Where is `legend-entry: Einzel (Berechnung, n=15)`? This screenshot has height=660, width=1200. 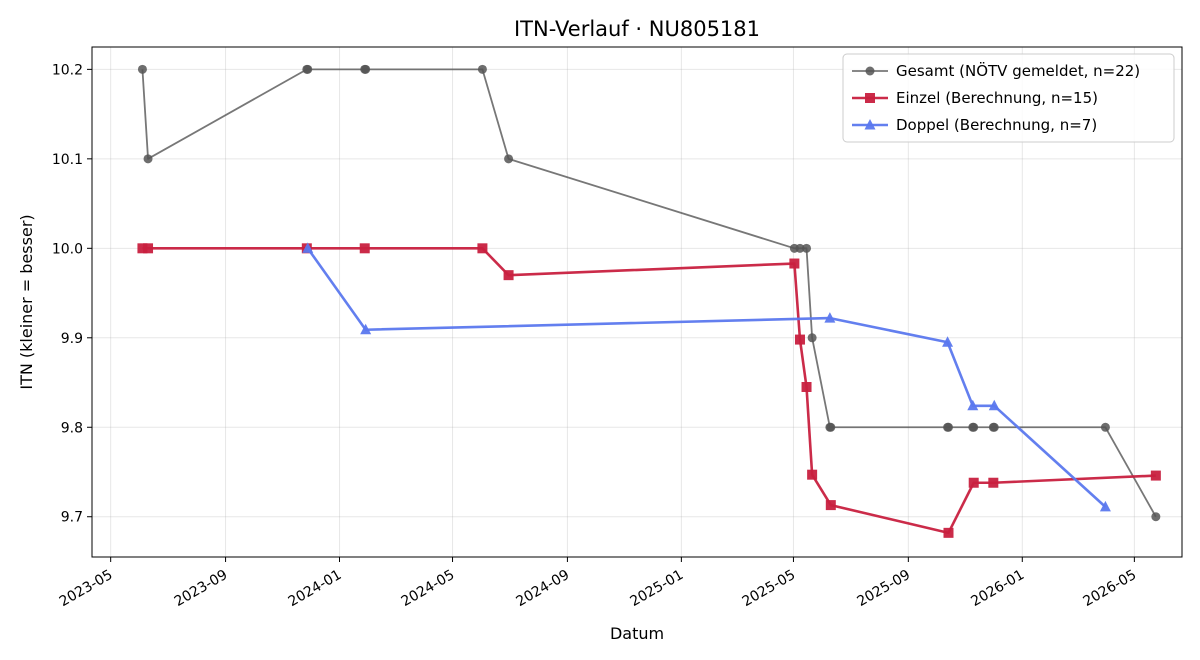 legend-entry: Einzel (Berechnung, n=15) is located at coordinates (975, 98).